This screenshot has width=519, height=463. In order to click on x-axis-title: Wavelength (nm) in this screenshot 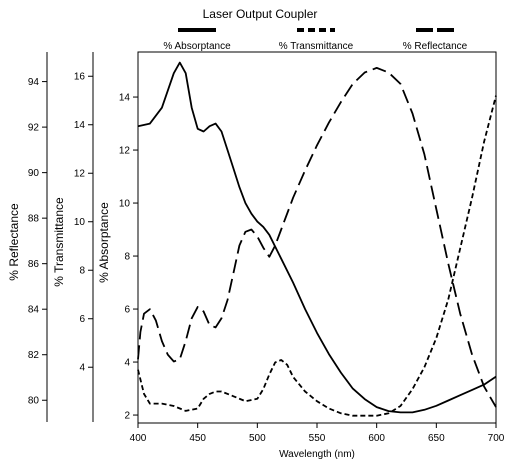, I will do `click(317, 454)`.